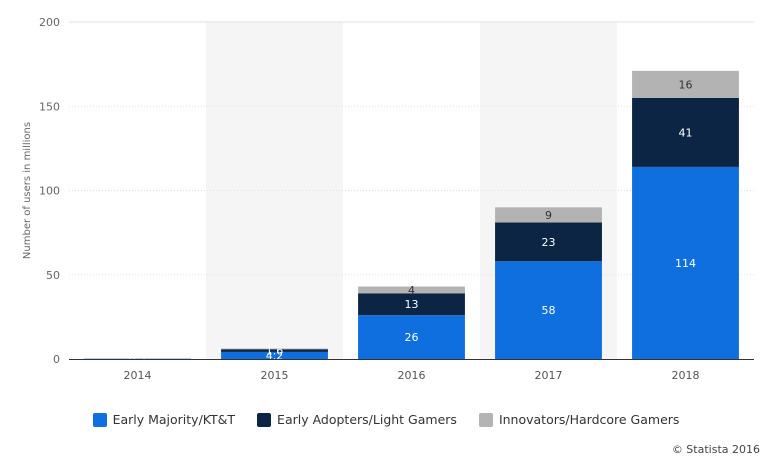 Image resolution: width=772 pixels, height=462 pixels. I want to click on bar-2015-s0, so click(274, 355).